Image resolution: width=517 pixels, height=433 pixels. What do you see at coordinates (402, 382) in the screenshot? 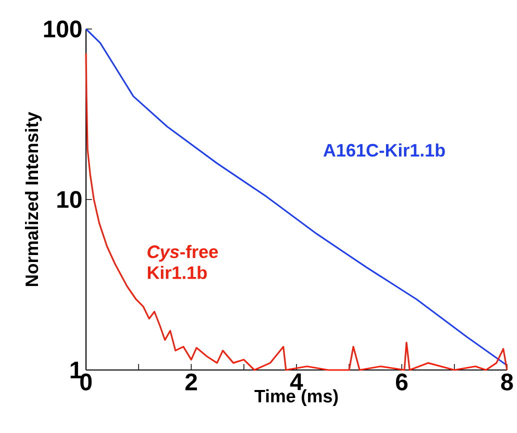
I see `x-tick-label: 6` at bounding box center [402, 382].